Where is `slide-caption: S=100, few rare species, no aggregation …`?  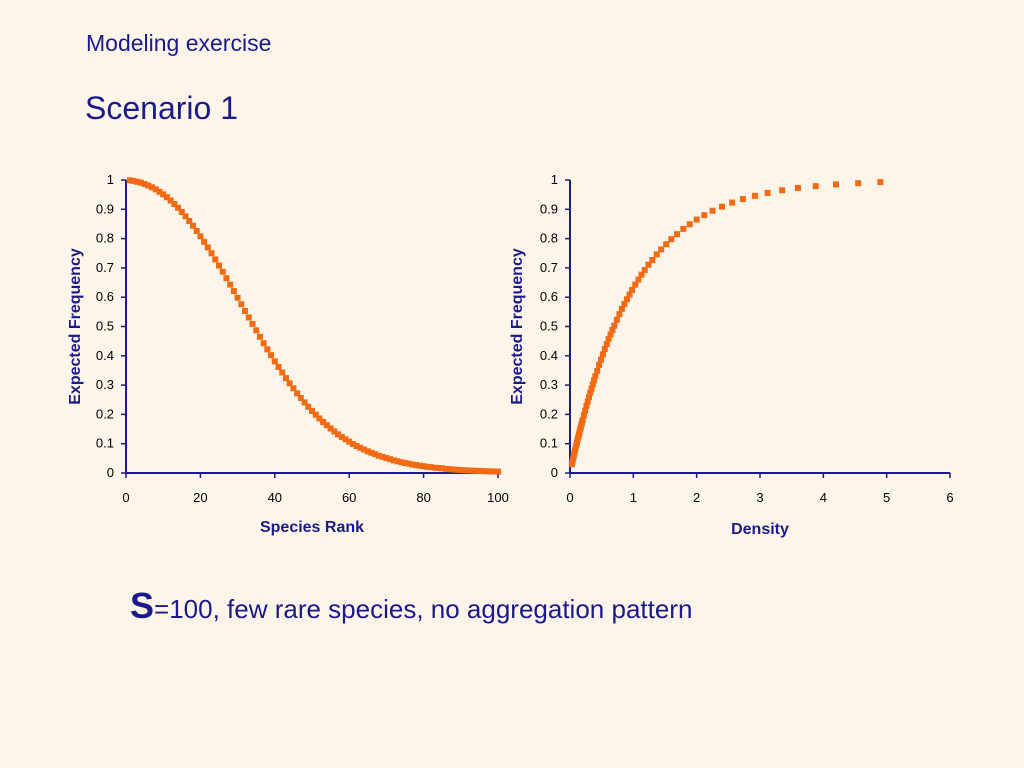
slide-caption: S=100, few rare species, no aggregation … is located at coordinates (411, 606).